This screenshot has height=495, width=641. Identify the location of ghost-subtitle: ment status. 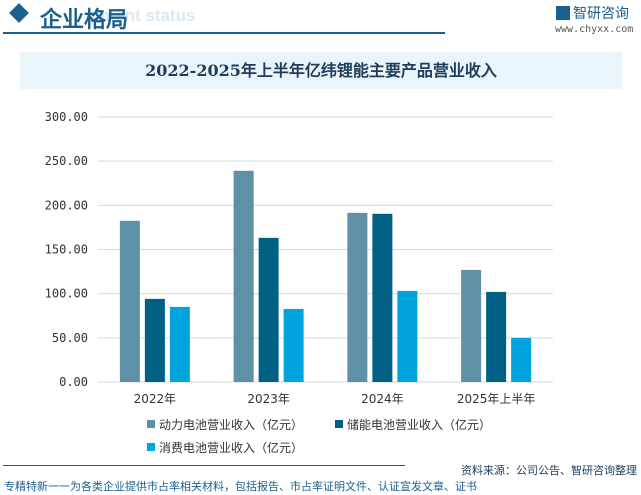
(148, 15).